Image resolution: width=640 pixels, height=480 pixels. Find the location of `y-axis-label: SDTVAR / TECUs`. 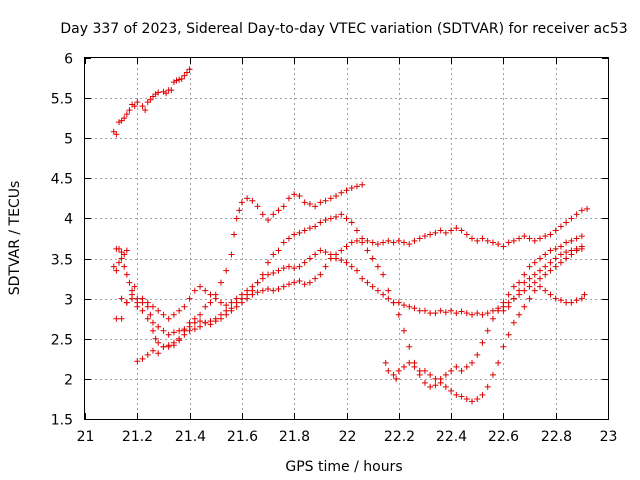

y-axis-label: SDTVAR / TECUs is located at coordinates (15, 238).